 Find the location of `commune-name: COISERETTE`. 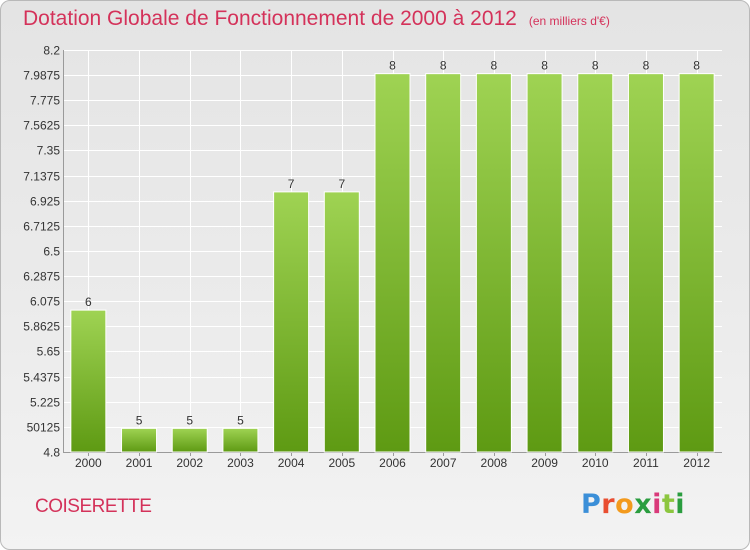

commune-name: COISERETTE is located at coordinates (93, 506).